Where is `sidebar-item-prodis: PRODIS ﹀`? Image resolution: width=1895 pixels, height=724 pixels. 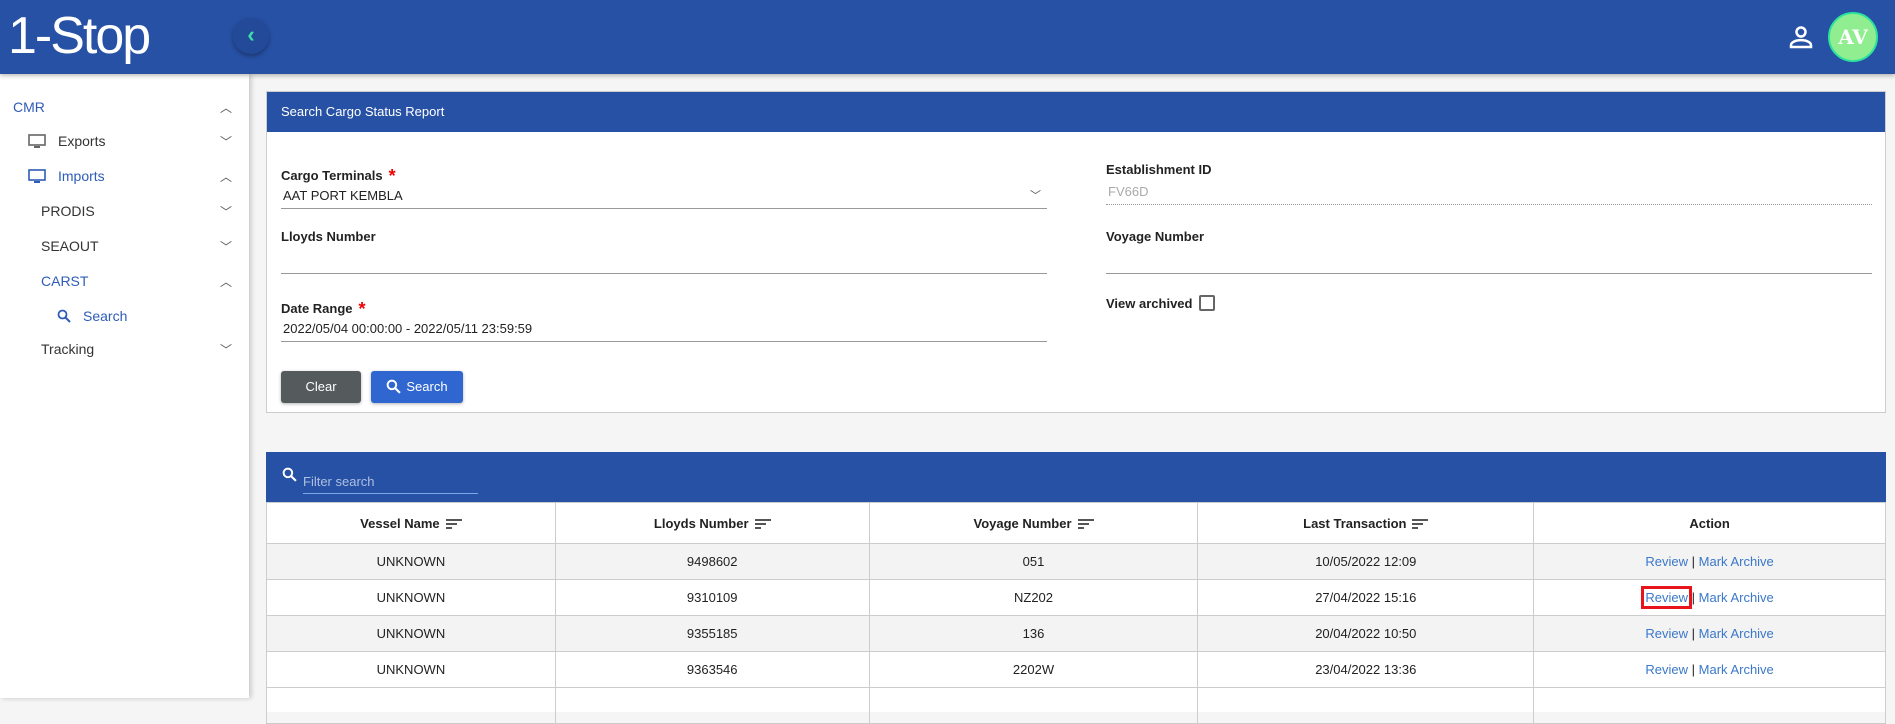
sidebar-item-prodis: PRODIS ﹀ is located at coordinates (124, 211).